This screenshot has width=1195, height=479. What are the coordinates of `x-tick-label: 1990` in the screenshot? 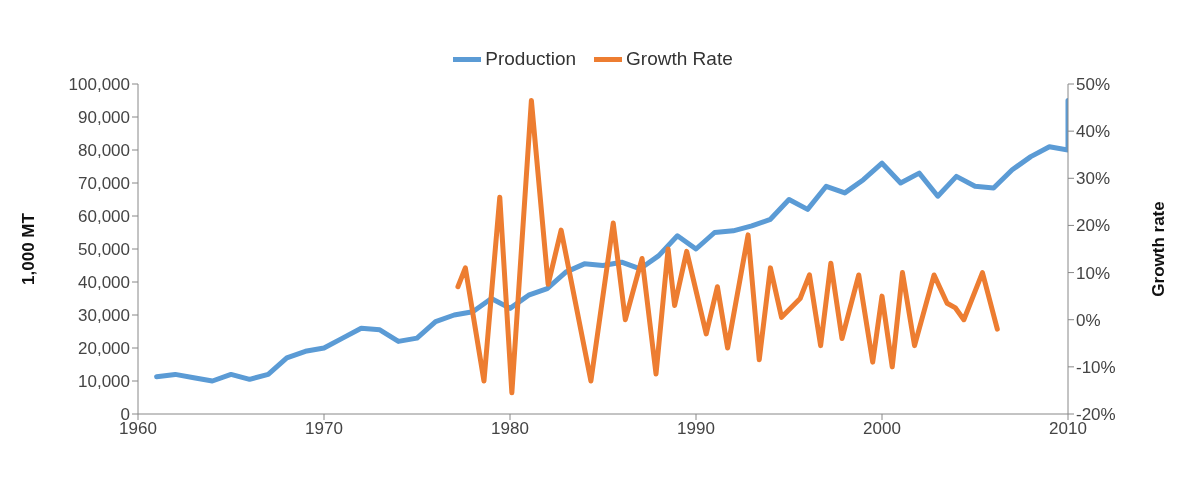 It's located at (696, 429).